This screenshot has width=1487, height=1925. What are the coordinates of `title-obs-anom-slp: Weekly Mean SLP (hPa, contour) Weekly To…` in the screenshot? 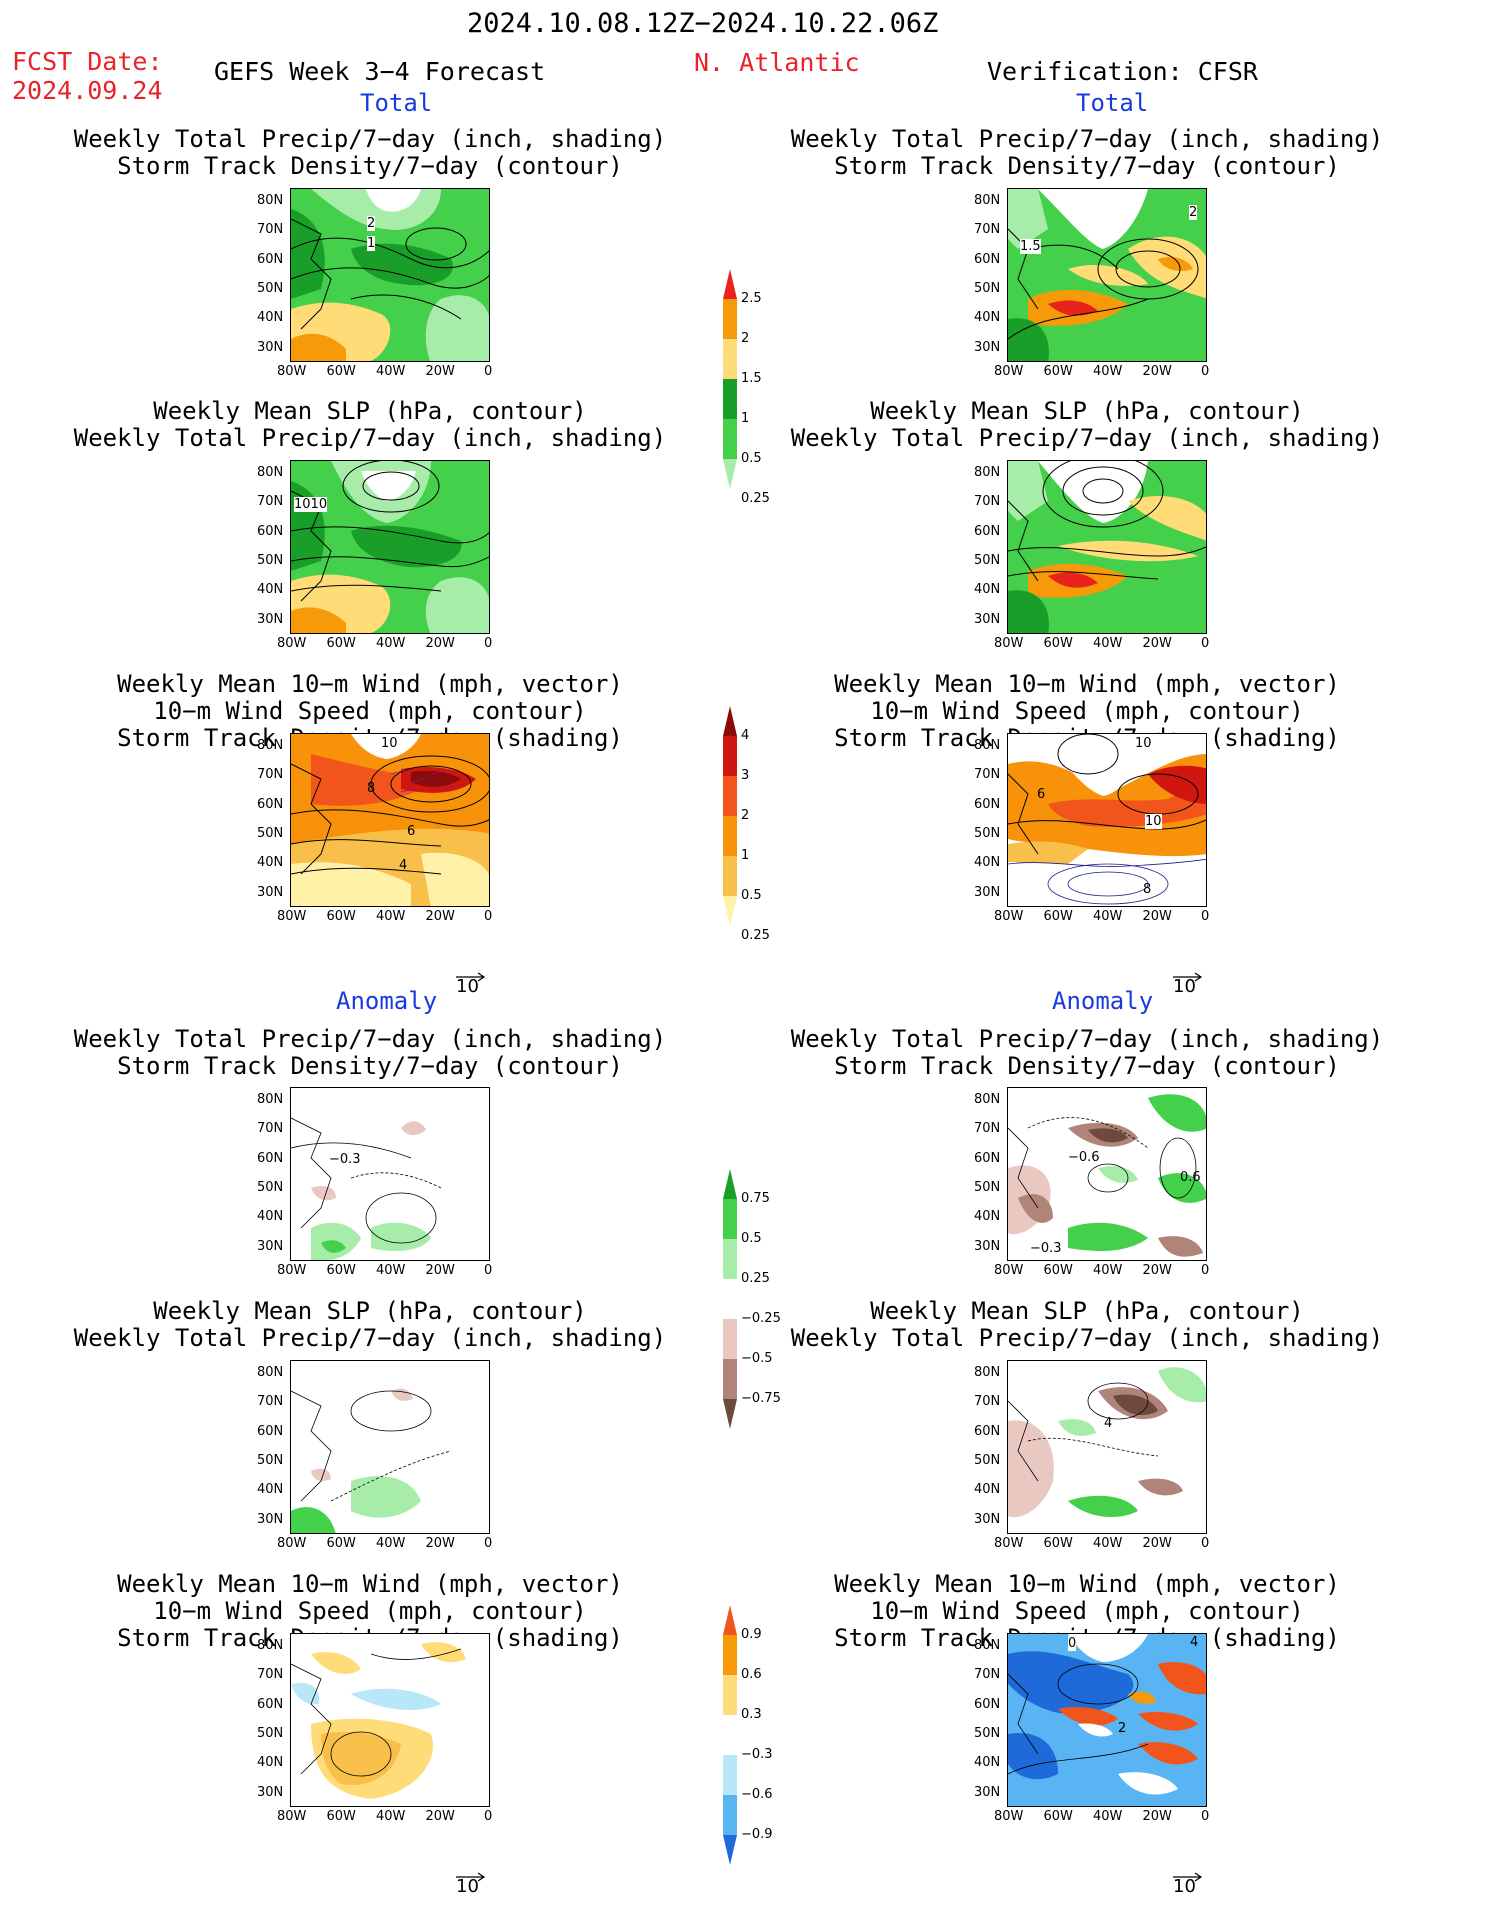 It's located at (1087, 1324).